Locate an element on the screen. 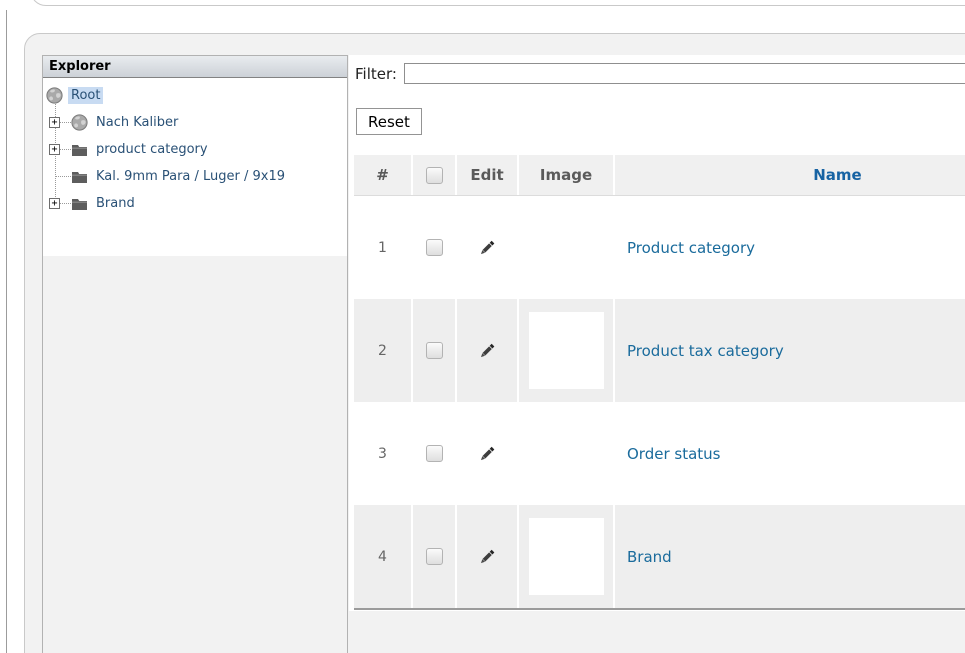 The height and width of the screenshot is (653, 965). tree-expand-widget is located at coordinates (63, 176).